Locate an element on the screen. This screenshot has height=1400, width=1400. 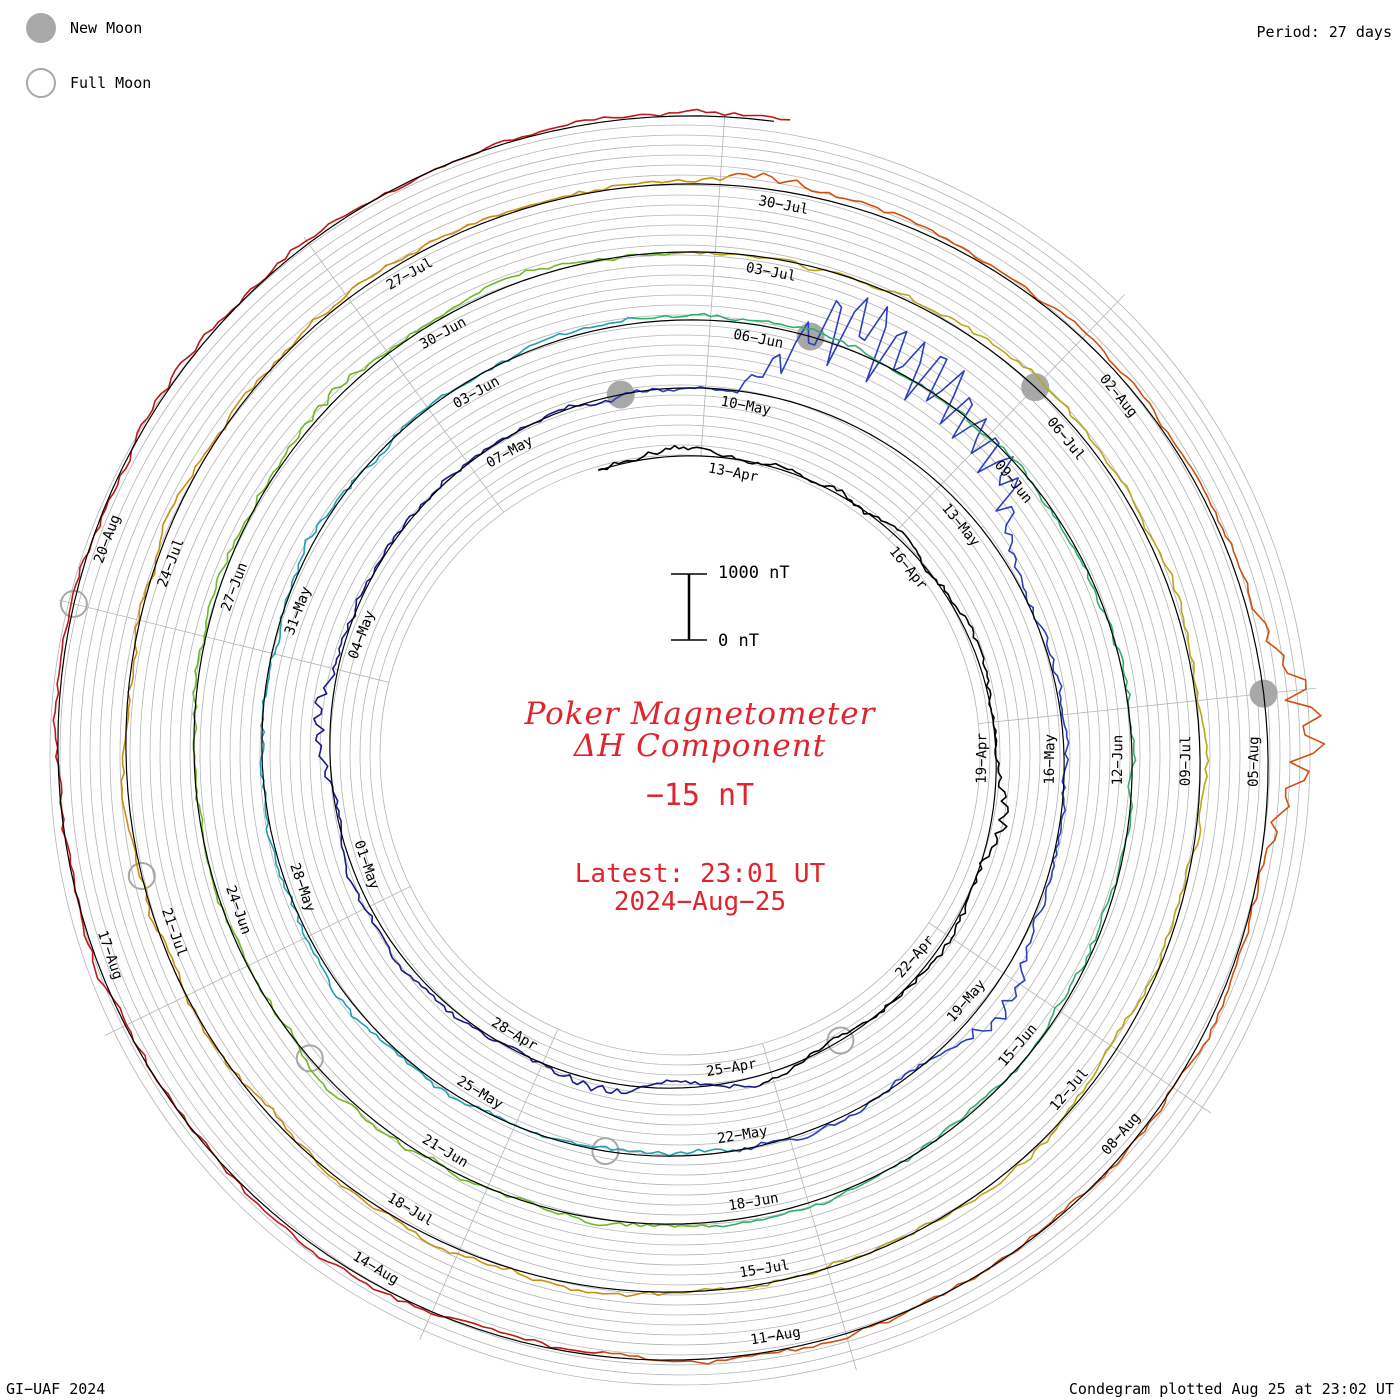
date-label: 11−Aug is located at coordinates (775, 1336).